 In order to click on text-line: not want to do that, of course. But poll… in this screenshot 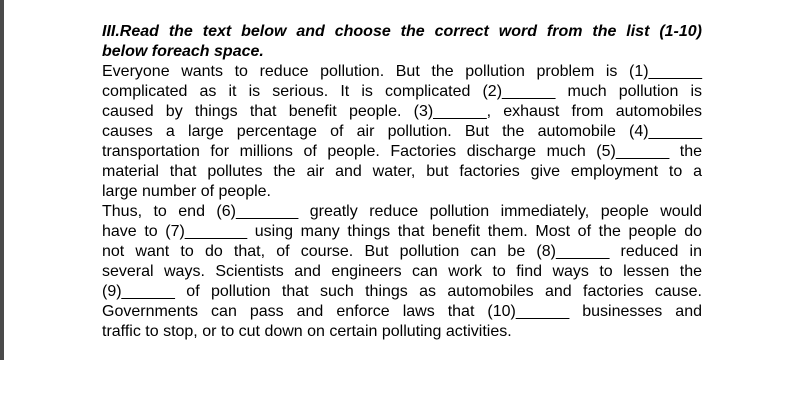, I will do `click(402, 251)`.